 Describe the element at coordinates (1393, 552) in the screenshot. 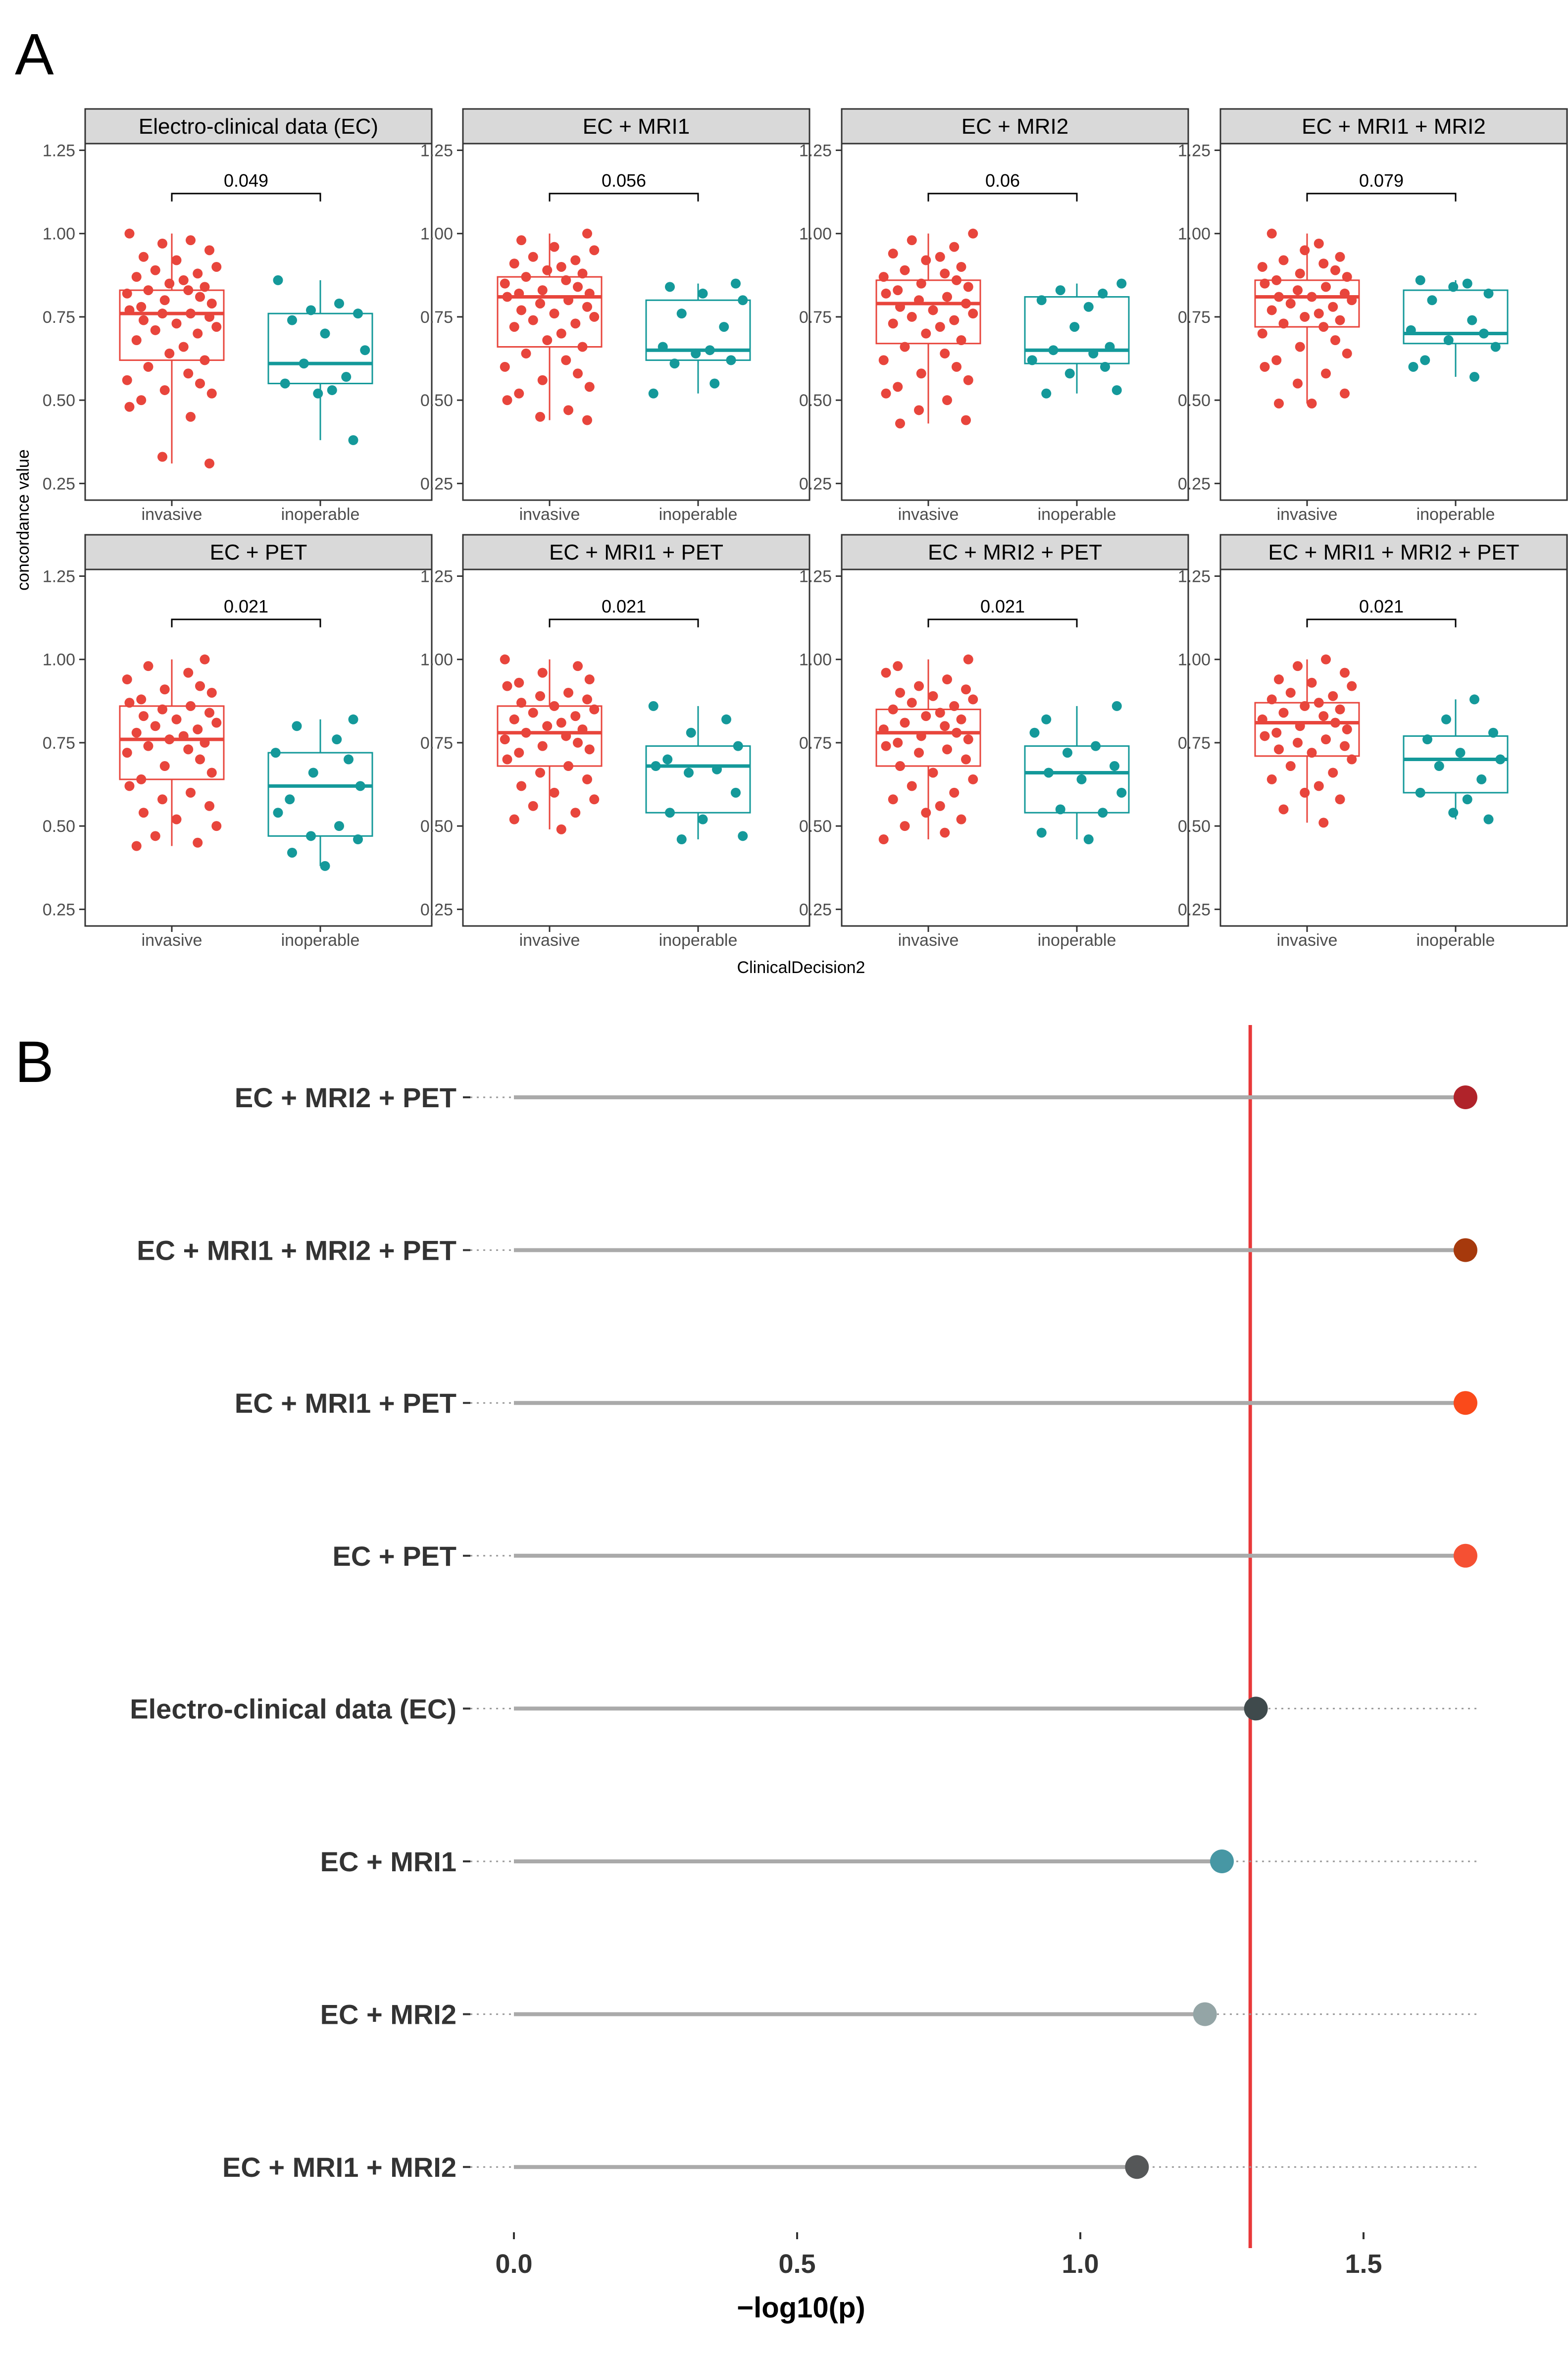

I see `facet-title: EC + MRI1 + MRI2 + PET` at that location.